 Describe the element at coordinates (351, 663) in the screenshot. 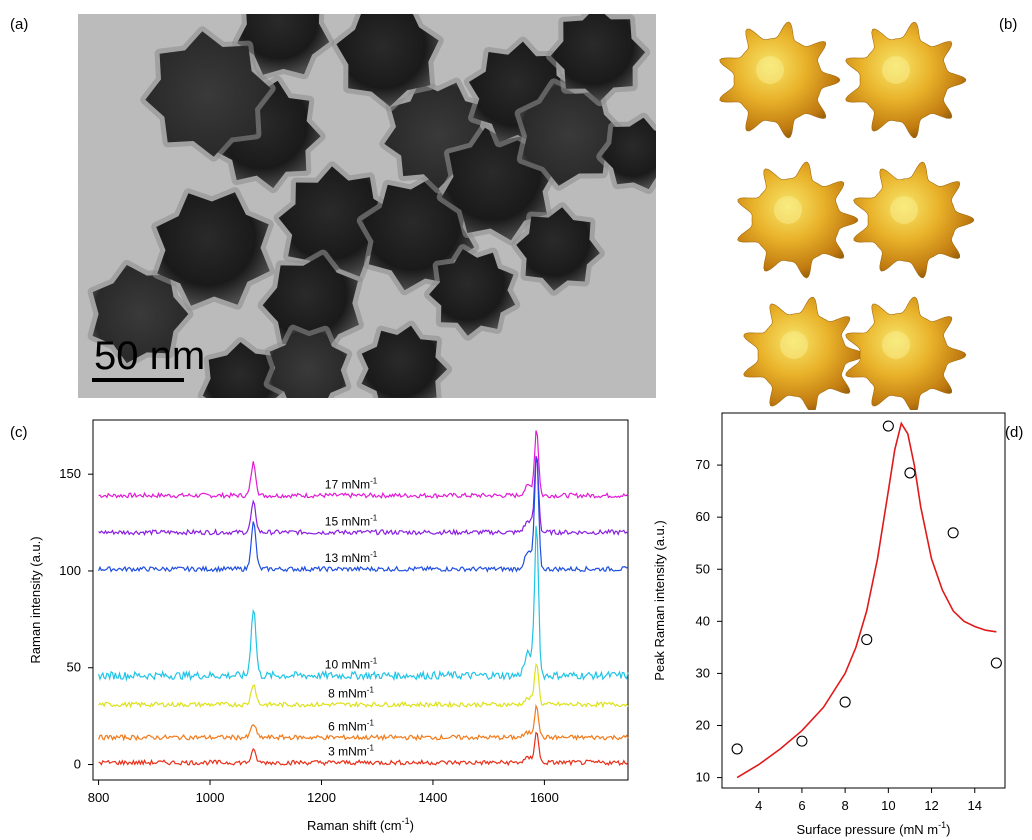

I see `series-label: 10 mNm-1` at that location.